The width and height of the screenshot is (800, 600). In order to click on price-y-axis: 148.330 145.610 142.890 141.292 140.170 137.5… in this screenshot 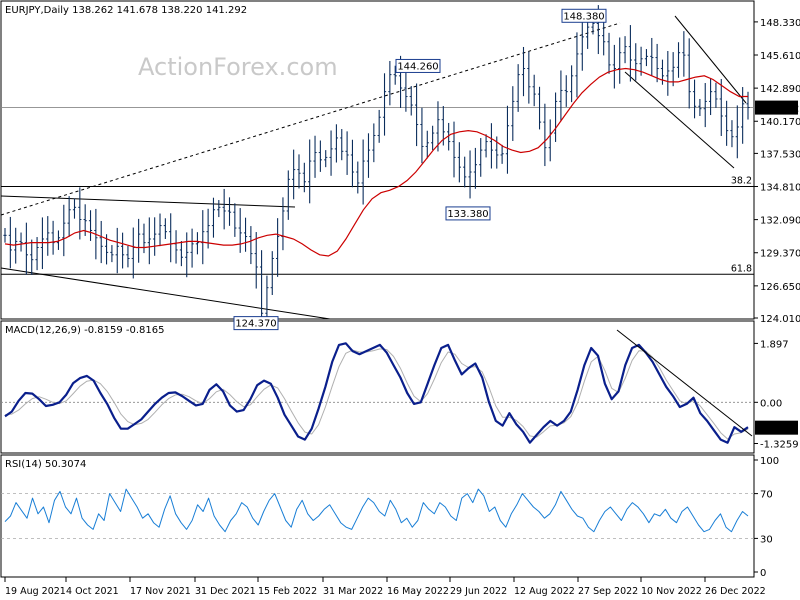, I will do `click(777, 171)`.